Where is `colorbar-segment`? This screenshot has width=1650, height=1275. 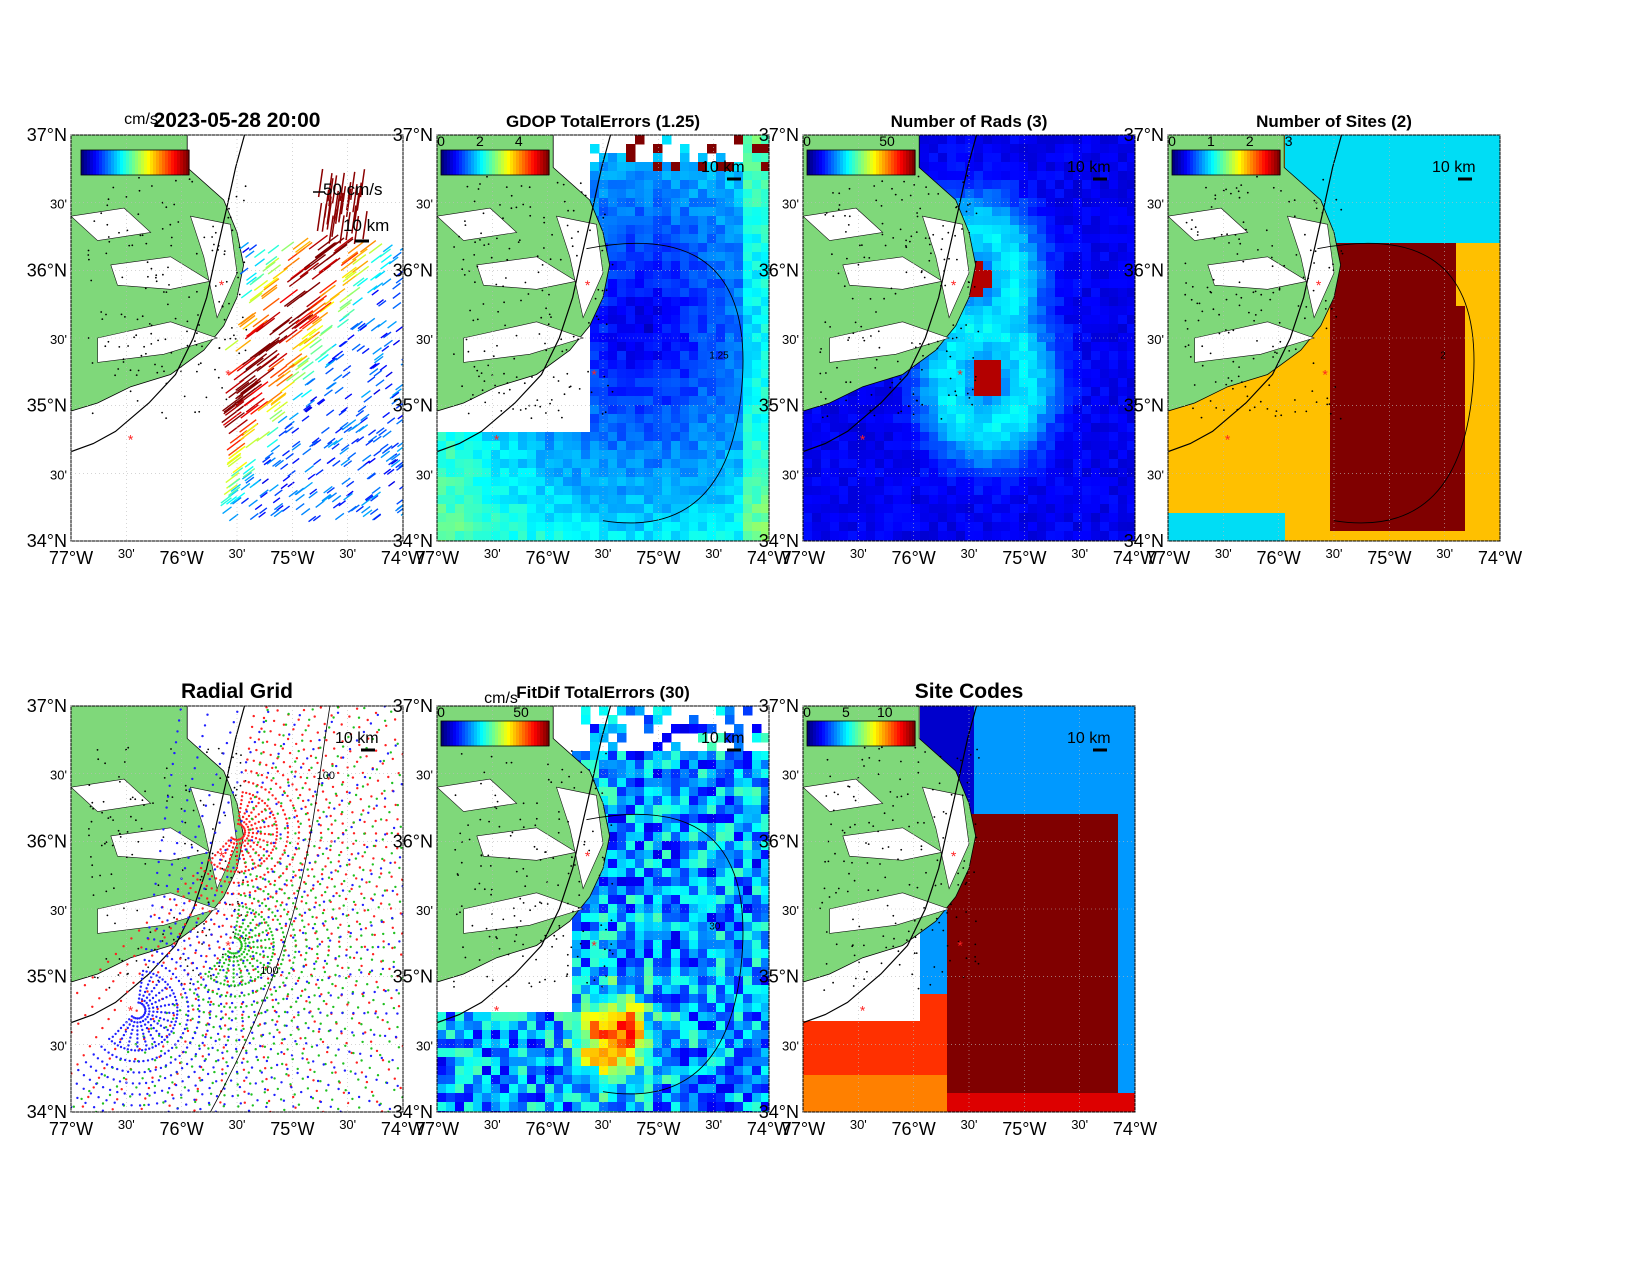 colorbar-segment is located at coordinates (473, 162).